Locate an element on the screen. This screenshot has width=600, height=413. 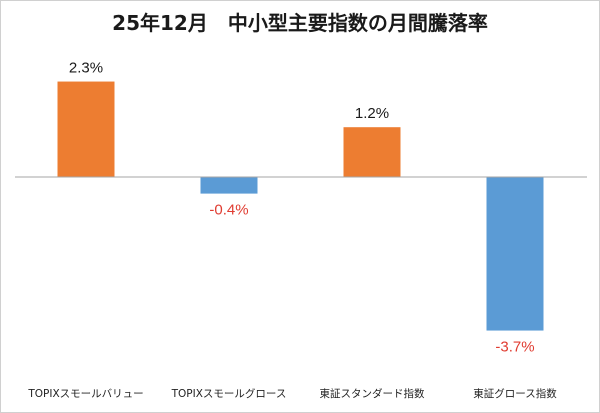
chart-title: 25年12月 中小型主要指数の月間騰落率 is located at coordinates (300, 23).